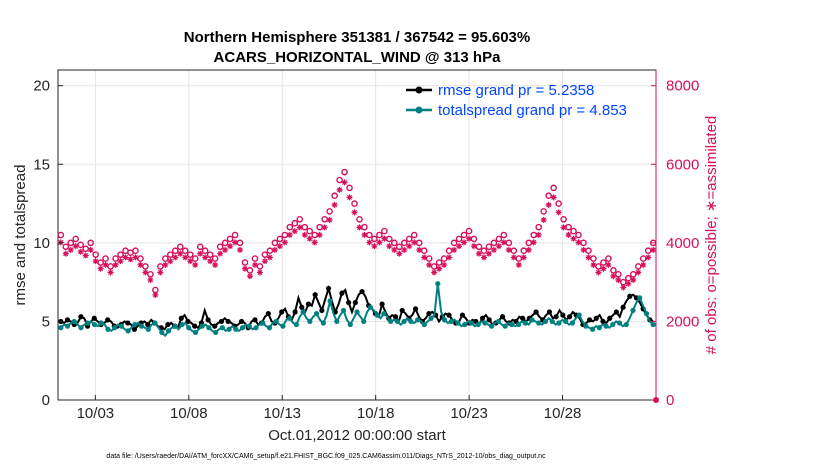  Describe the element at coordinates (48, 243) in the screenshot. I see `left-axis-ticks: 0 5 10 15 20` at that location.